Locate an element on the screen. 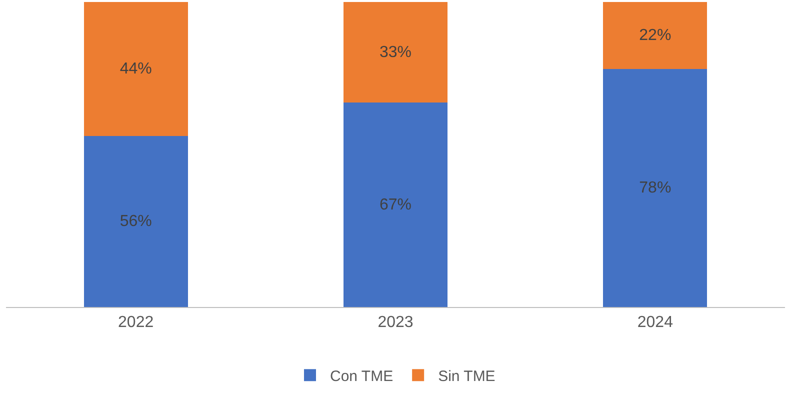  data-label: 44% is located at coordinates (136, 69).